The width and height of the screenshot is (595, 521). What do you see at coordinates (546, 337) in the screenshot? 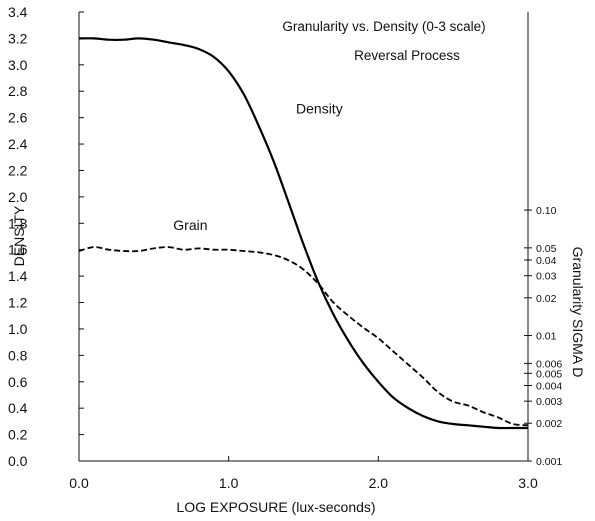
I see `right-tick-label: 0.01` at bounding box center [546, 337].